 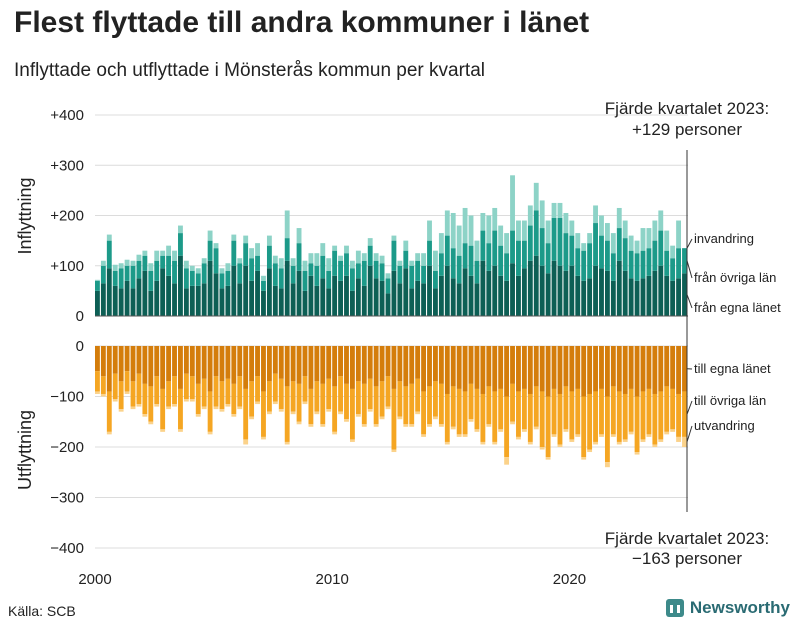 I want to click on brand-logo: Newsworthy, so click(x=727, y=608).